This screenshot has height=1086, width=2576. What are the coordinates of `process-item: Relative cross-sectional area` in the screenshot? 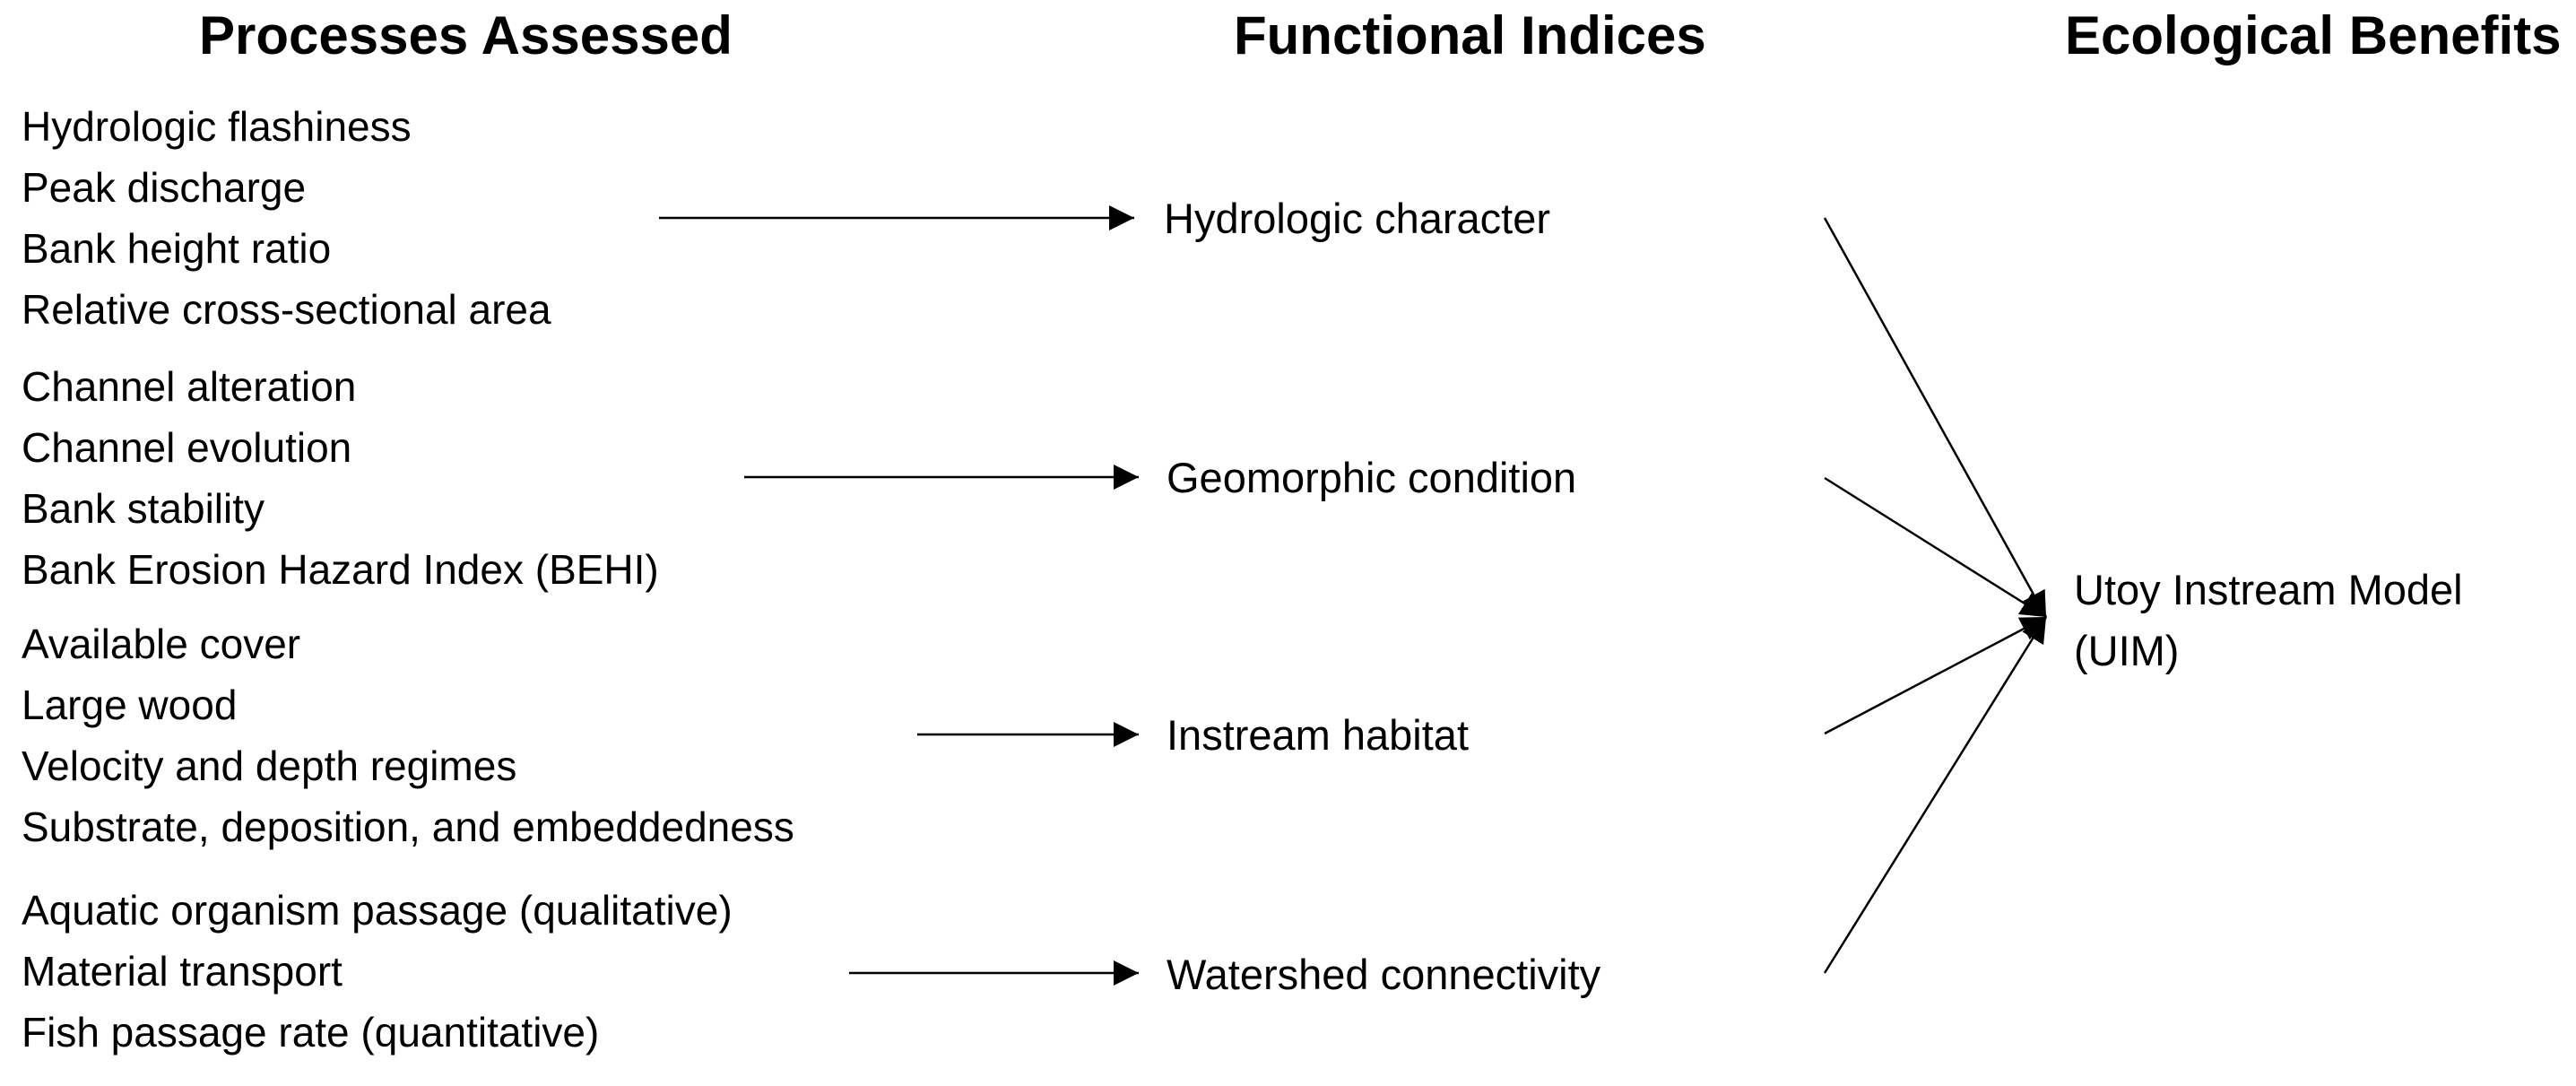 It's located at (286, 309).